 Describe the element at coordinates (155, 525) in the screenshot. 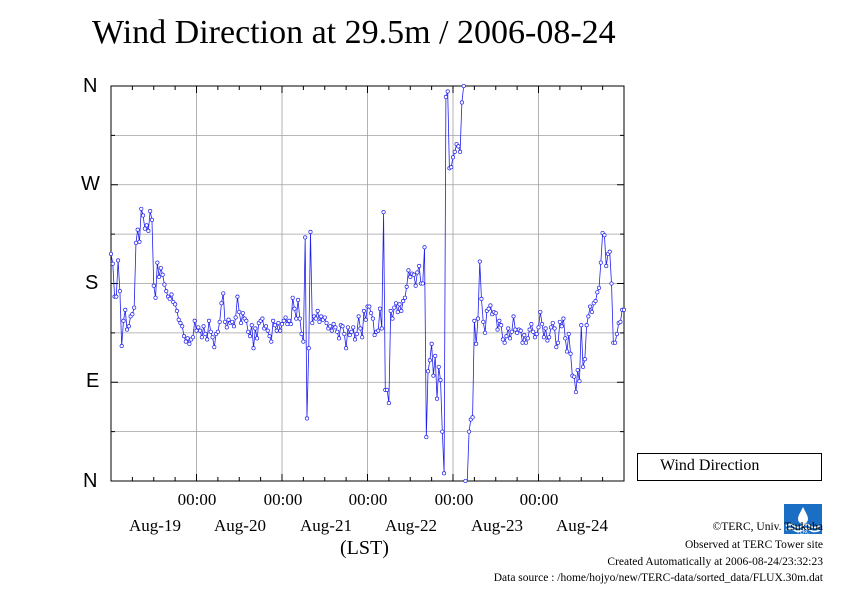

I see `x-date-aug-19: Aug-19` at that location.